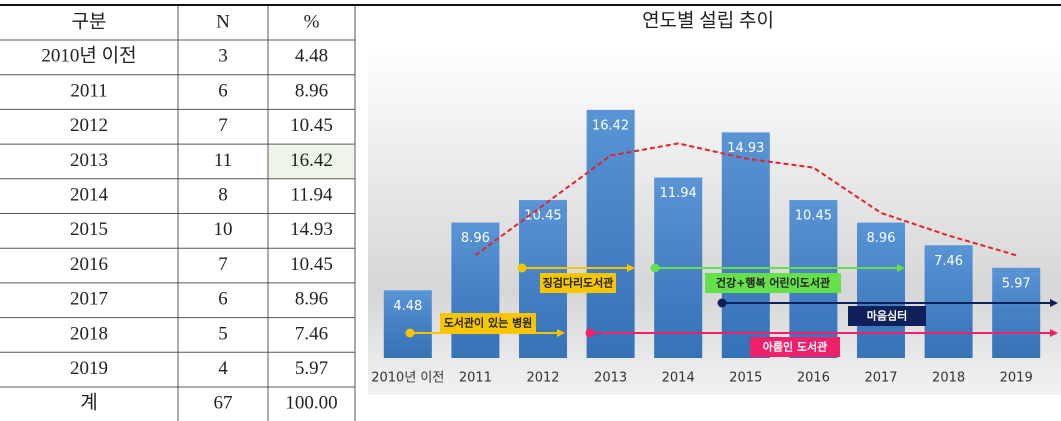 This screenshot has width=1061, height=421. I want to click on table-header: N, so click(223, 21).